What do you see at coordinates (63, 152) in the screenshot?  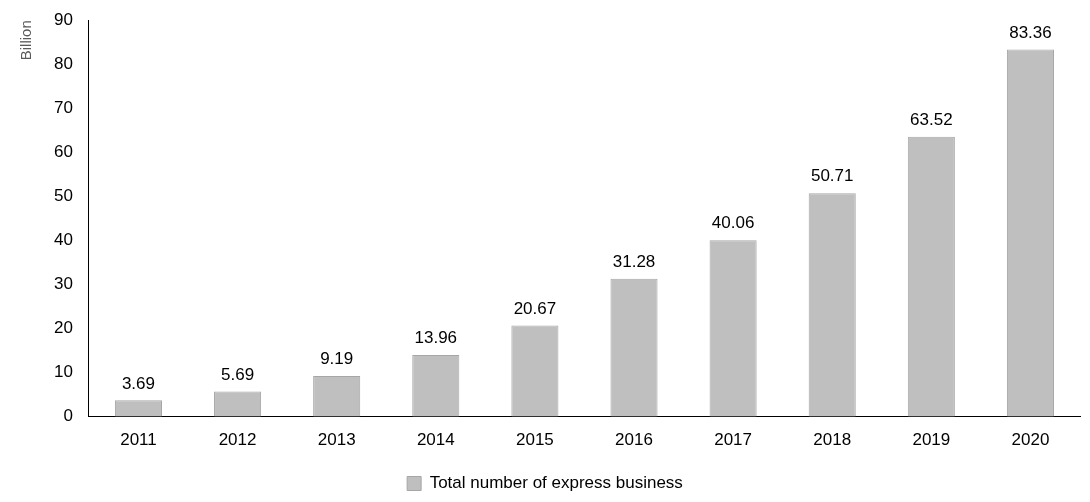 I see `y-tick-label: 60` at bounding box center [63, 152].